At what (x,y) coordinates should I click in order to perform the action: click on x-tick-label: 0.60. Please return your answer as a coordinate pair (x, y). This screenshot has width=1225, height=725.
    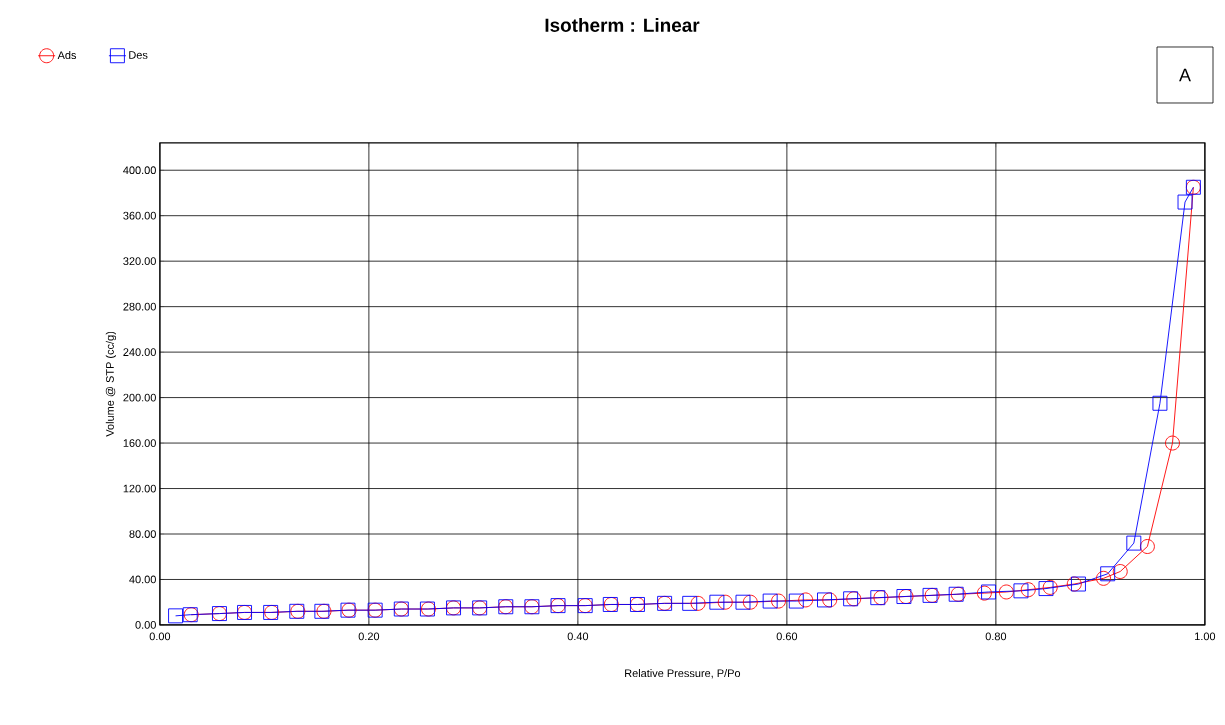
    Looking at the image, I should click on (787, 636).